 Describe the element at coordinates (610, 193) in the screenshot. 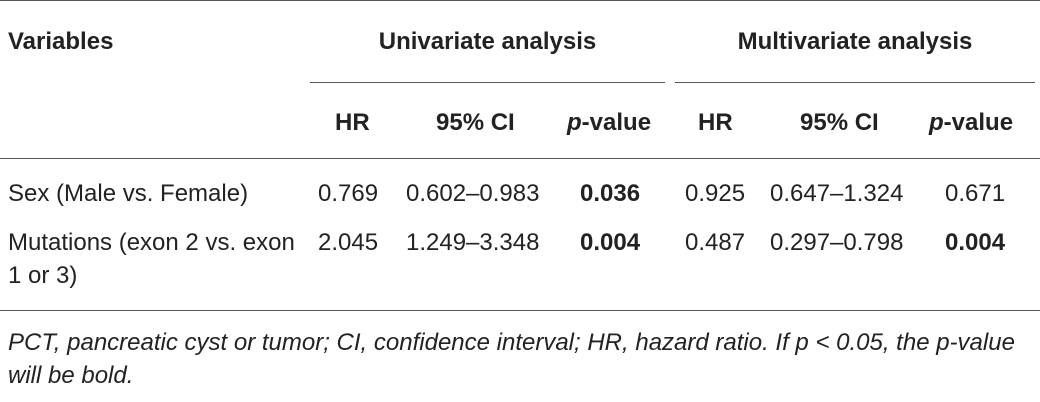

I see `cell: 0.036` at that location.